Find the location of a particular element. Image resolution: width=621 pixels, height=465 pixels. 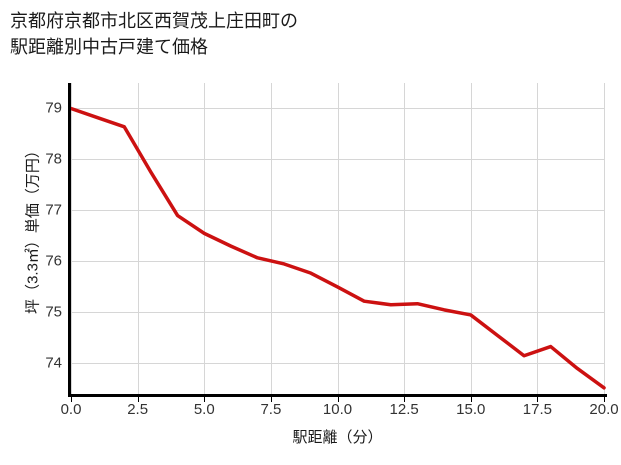

x-tick-label: 20.0 is located at coordinates (604, 409).